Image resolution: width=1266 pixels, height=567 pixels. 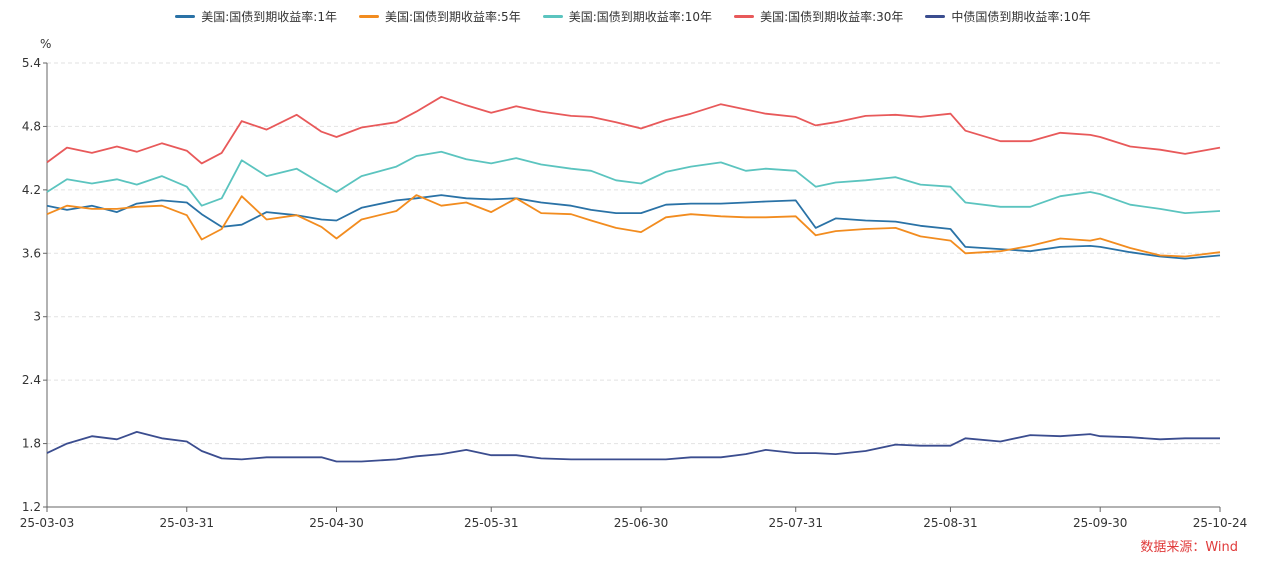 What do you see at coordinates (491, 523) in the screenshot?
I see `x-tick-label: 25-05-31` at bounding box center [491, 523].